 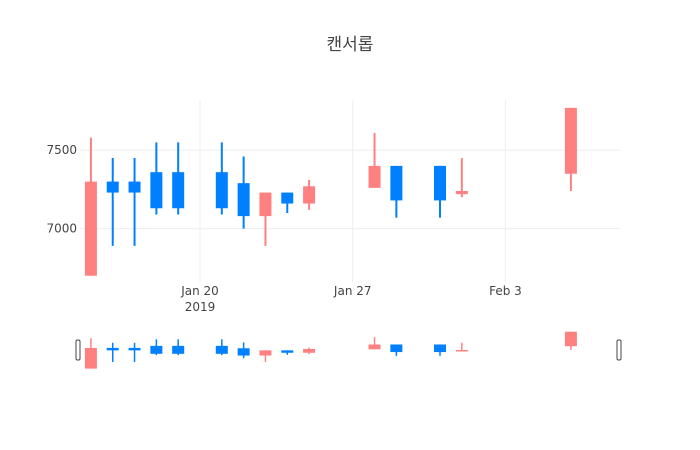 I want to click on x-tick-label: Feb 3, so click(x=505, y=291).